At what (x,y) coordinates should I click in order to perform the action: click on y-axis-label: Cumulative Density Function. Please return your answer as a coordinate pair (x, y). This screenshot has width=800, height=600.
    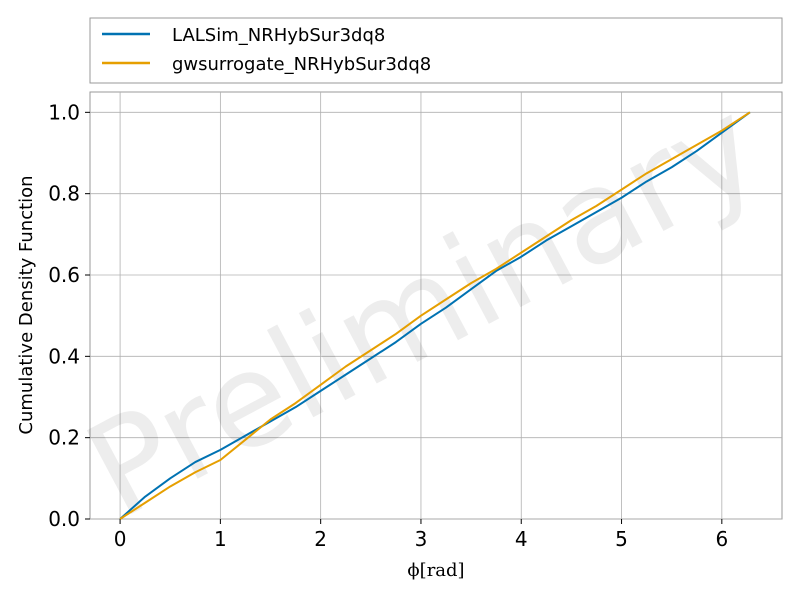
    Looking at the image, I should click on (26, 304).